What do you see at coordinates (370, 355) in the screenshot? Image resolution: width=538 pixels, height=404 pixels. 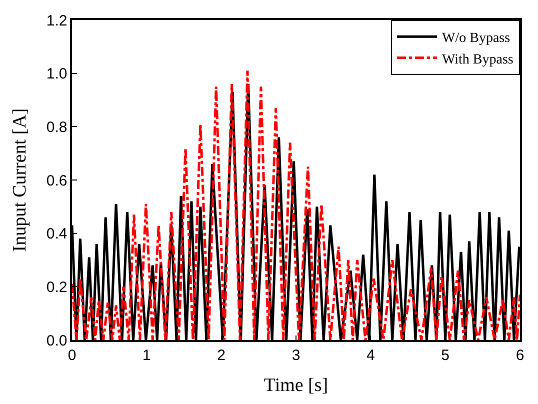 I see `x-tick-label: 4` at bounding box center [370, 355].